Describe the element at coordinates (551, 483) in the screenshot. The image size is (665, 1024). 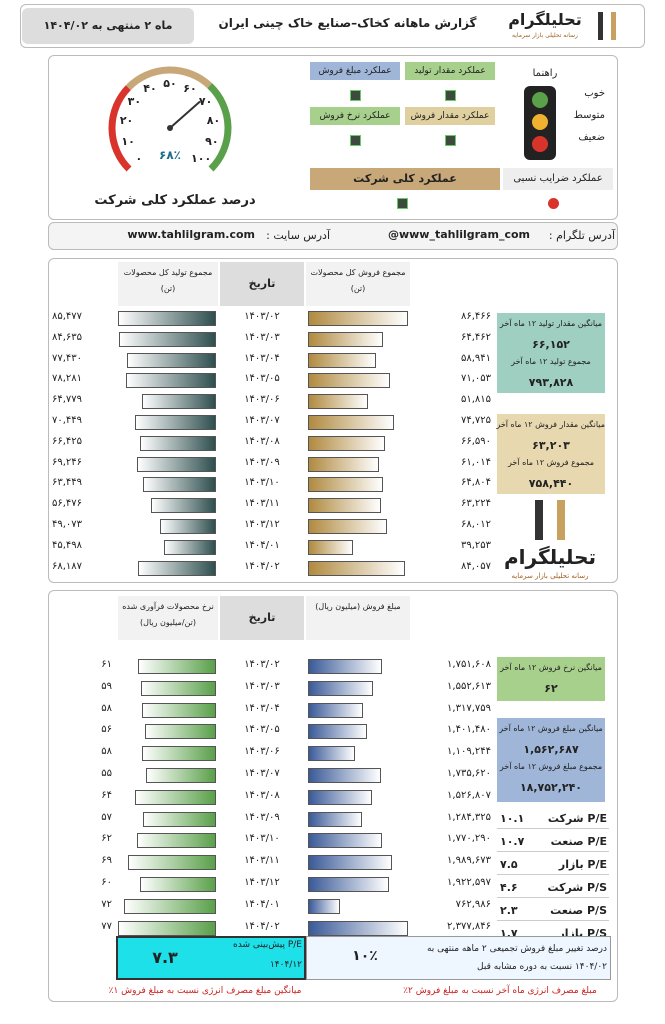
I see `info-text: ۷۵۸,۴۴۰` at that location.